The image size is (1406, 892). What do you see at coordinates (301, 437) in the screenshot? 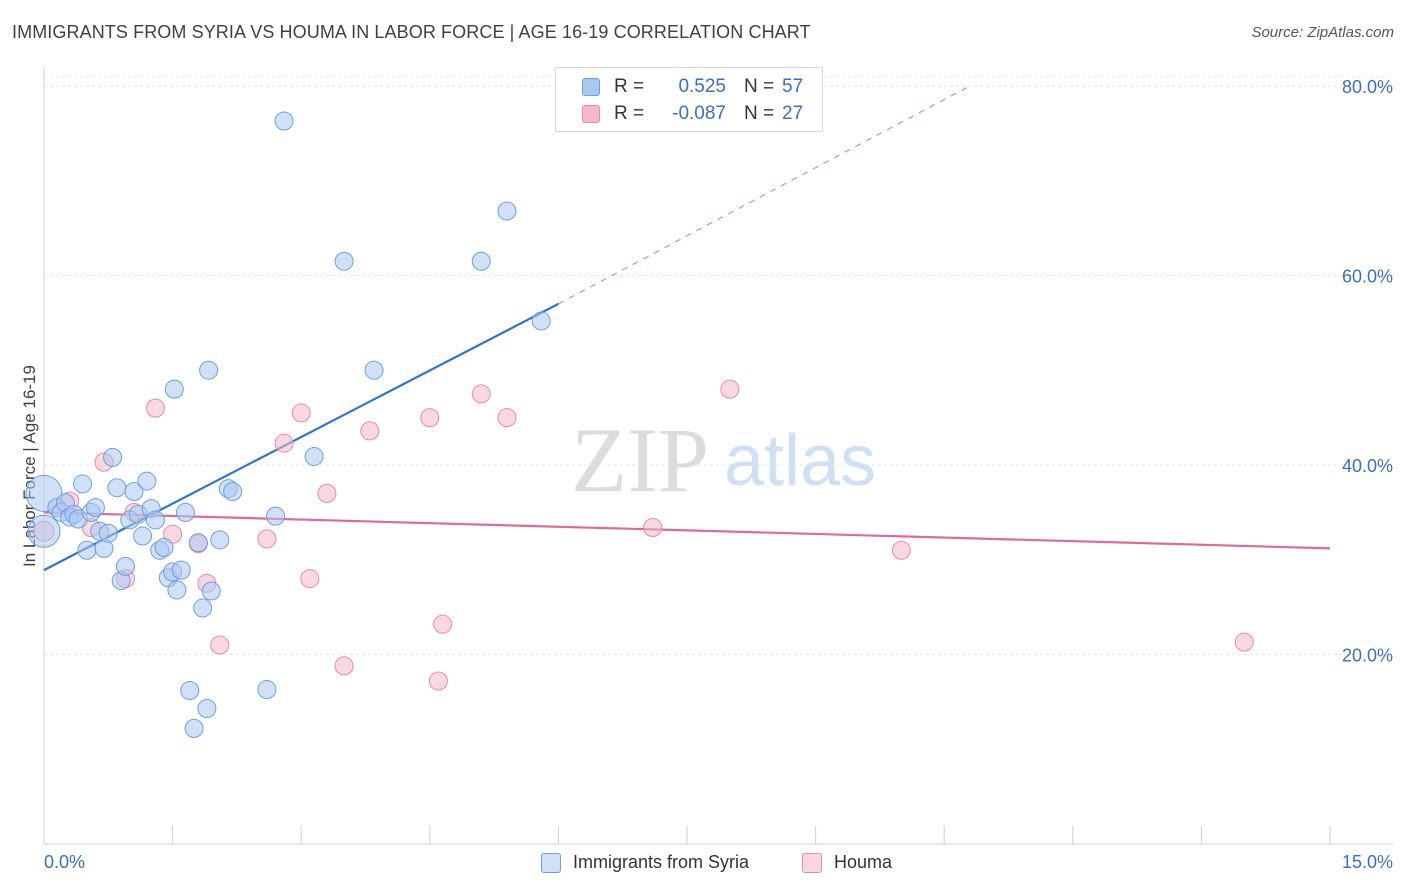
I see `syria-trendline` at bounding box center [301, 437].